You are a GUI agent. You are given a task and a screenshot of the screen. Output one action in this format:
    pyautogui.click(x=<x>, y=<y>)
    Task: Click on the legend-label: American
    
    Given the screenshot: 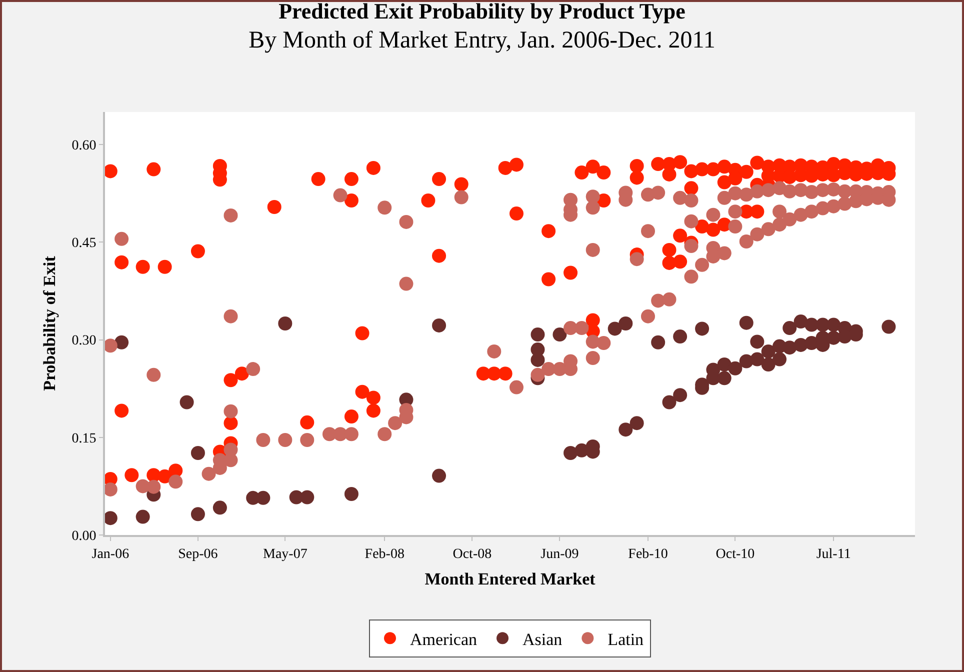 What is the action you would take?
    pyautogui.click(x=444, y=639)
    